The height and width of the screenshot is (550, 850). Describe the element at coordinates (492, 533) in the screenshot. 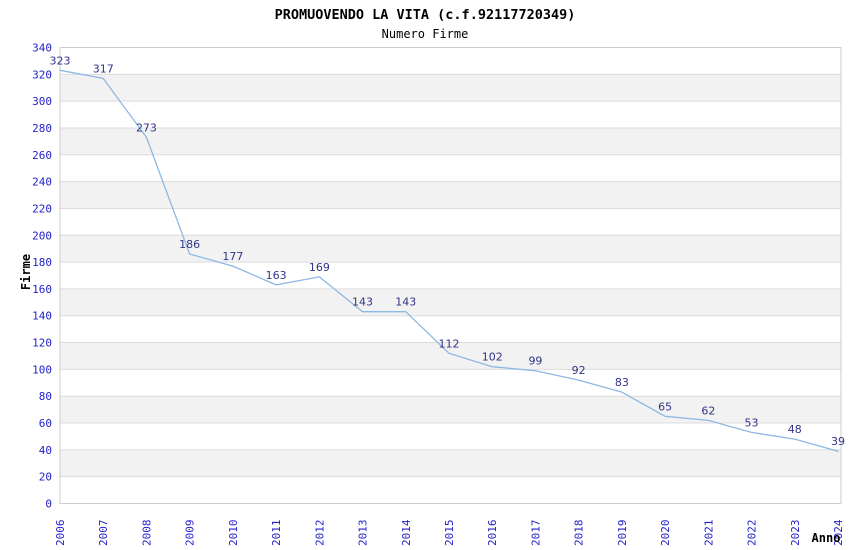

I see `x-tick-label: 2016` at that location.